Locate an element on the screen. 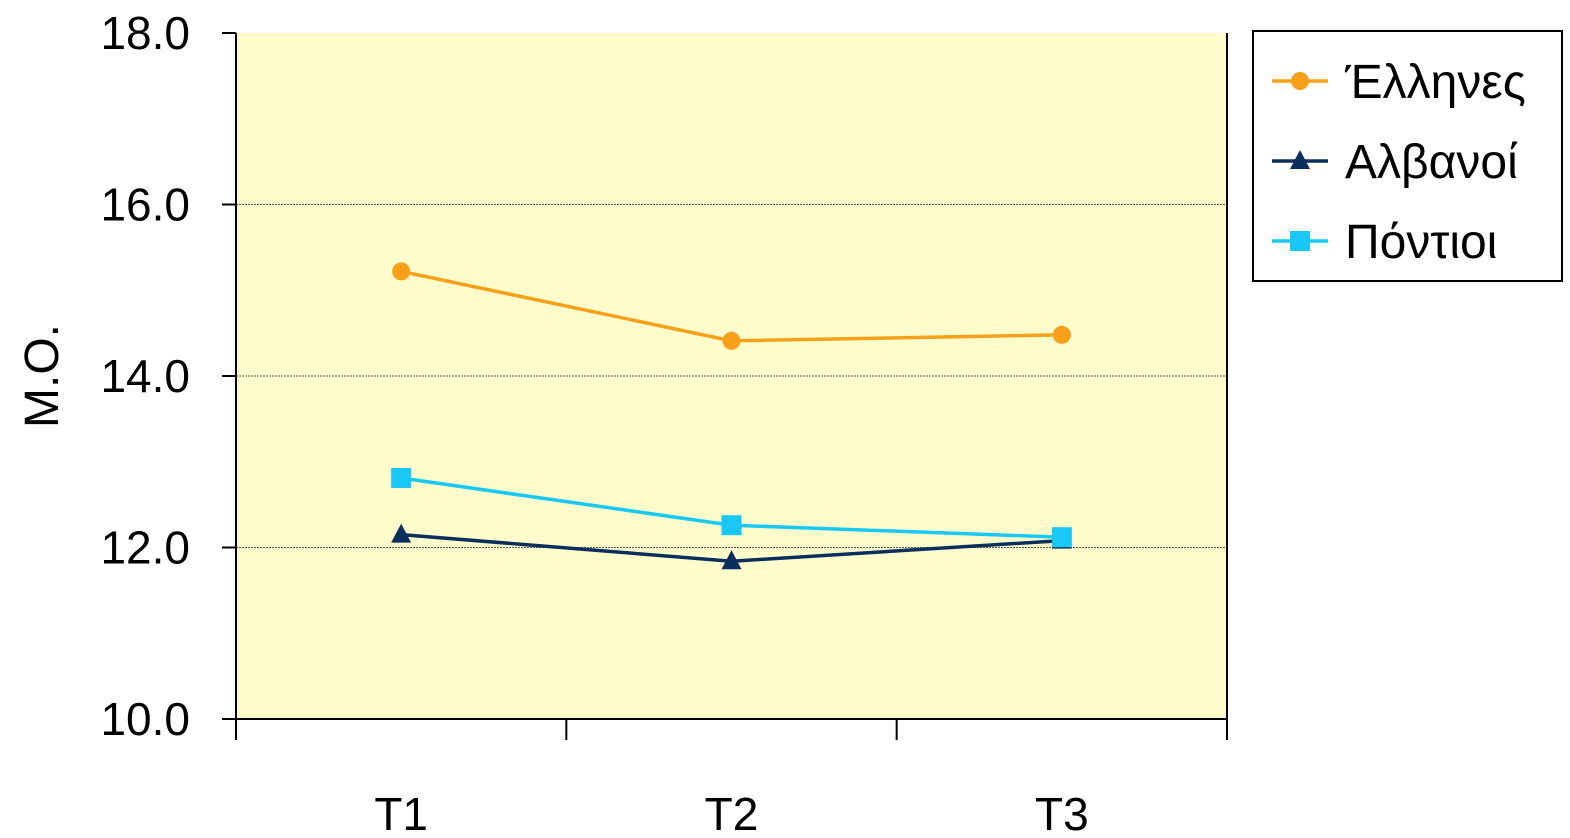 This screenshot has width=1570, height=838. y-tick-label: 16.0 is located at coordinates (145, 205).